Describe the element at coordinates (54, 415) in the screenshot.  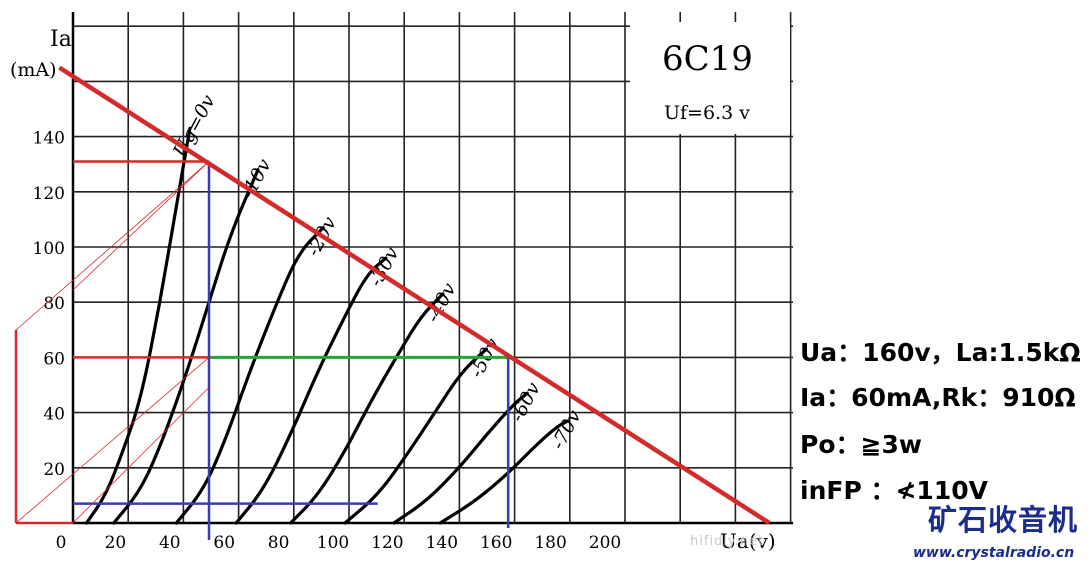
I see `y-tick-label: 40` at that location.